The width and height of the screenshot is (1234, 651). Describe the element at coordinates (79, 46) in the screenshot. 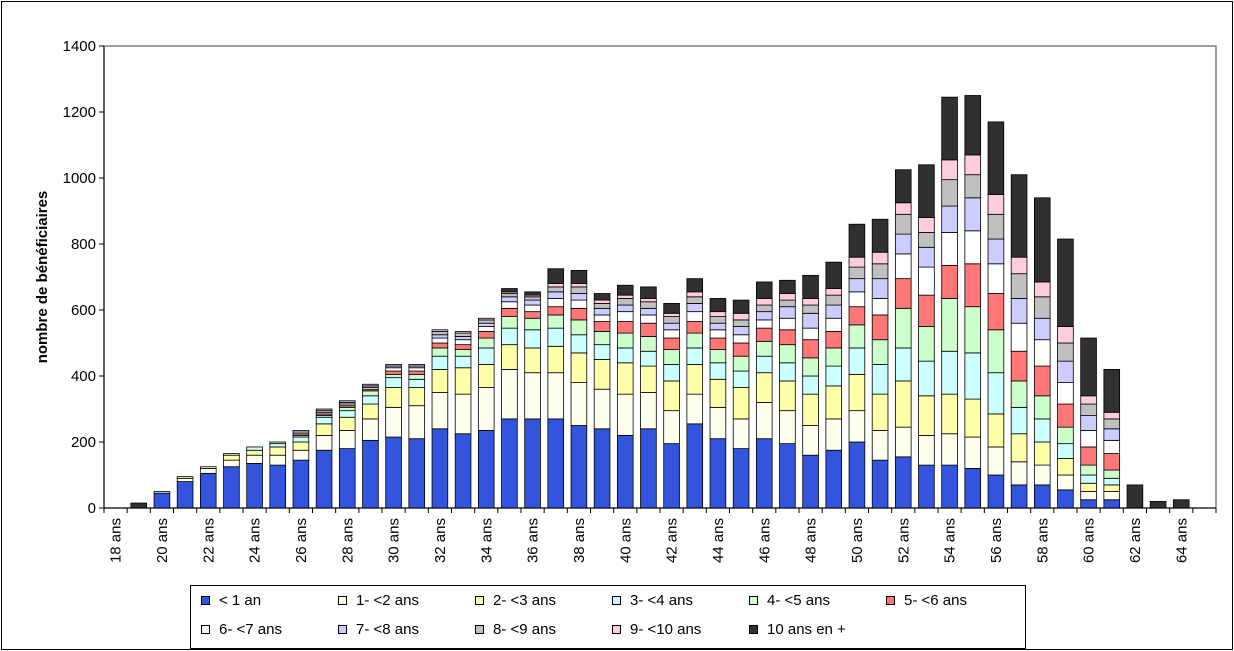

I see `y-tick-label: 1400` at that location.